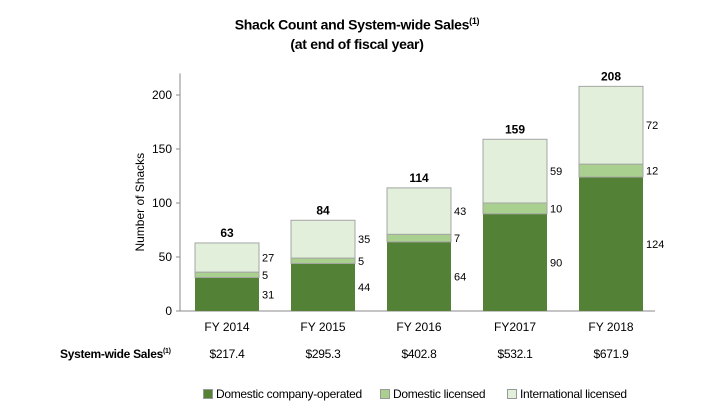  I want to click on x-tick-label: FY 2018, so click(610, 327).